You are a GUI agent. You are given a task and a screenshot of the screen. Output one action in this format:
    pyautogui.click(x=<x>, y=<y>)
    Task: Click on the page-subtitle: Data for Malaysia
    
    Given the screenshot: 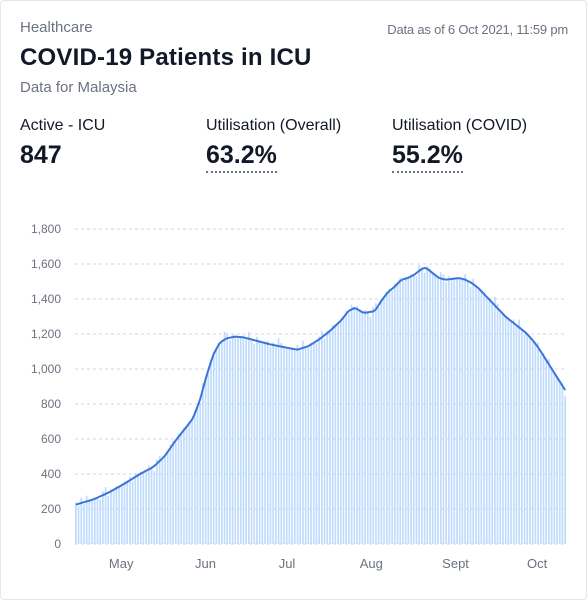 What is the action you would take?
    pyautogui.click(x=78, y=87)
    